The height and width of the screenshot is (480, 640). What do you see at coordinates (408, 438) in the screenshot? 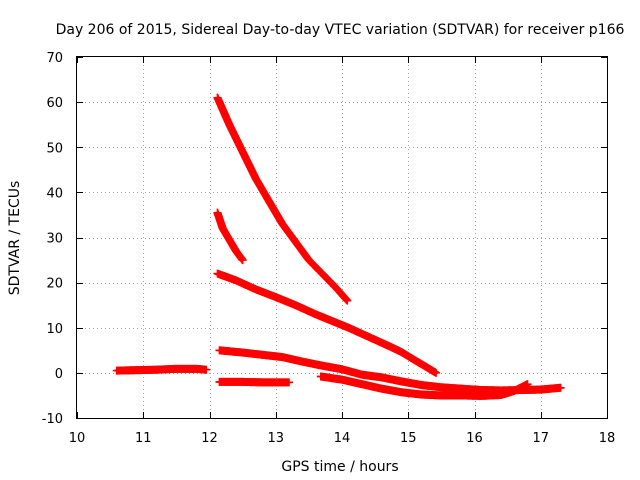
I see `x-tick-label: 15` at bounding box center [408, 438].